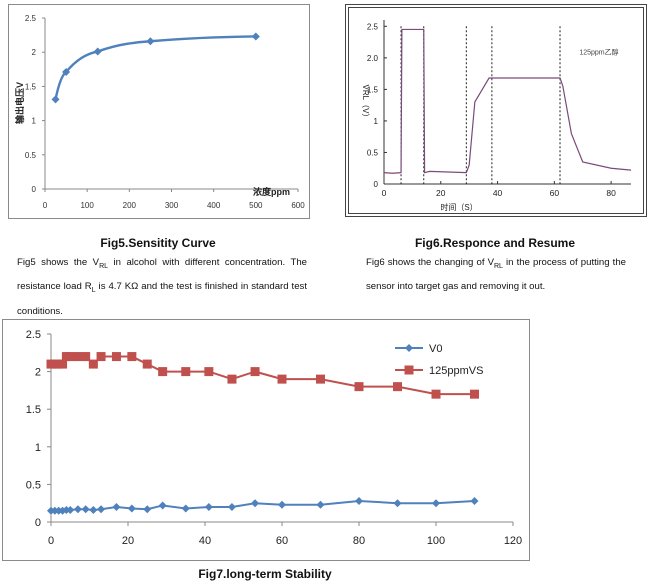 Image resolution: width=653 pixels, height=588 pixels. Describe the element at coordinates (458, 207) in the screenshot. I see `fig6-x-axis-label: 时间（S）` at that location.